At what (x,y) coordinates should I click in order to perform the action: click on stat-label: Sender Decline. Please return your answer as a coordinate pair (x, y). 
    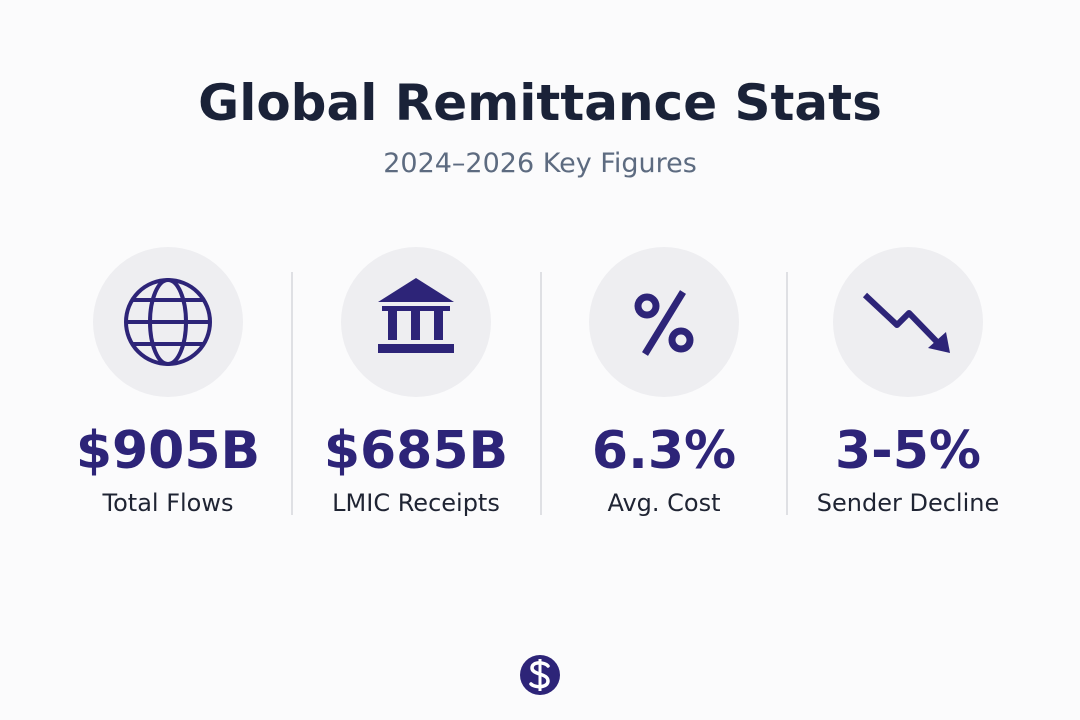
    Looking at the image, I should click on (908, 503).